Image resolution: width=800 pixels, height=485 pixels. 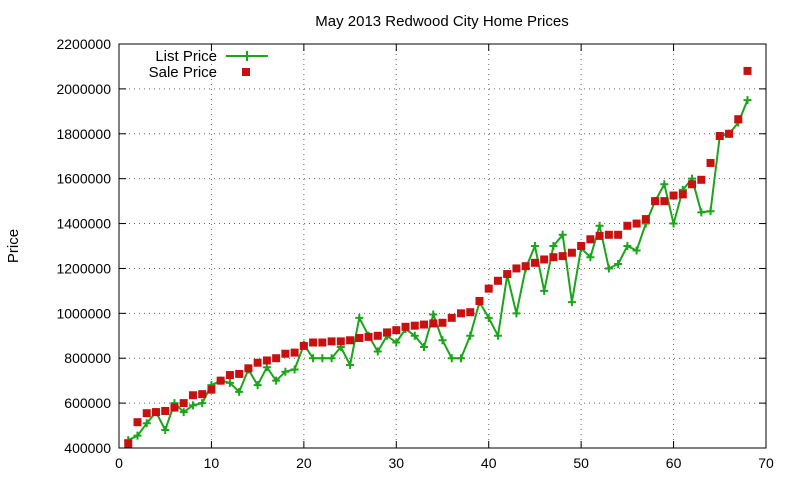 I want to click on x-tick-label: 20, so click(x=304, y=463).